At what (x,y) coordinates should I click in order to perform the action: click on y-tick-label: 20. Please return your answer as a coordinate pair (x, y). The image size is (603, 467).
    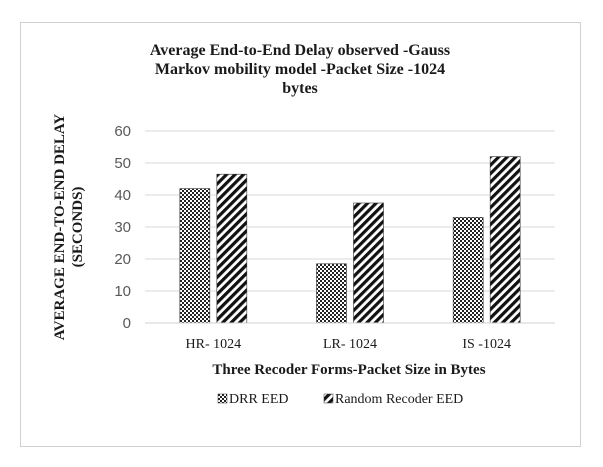
    Looking at the image, I should click on (122, 259).